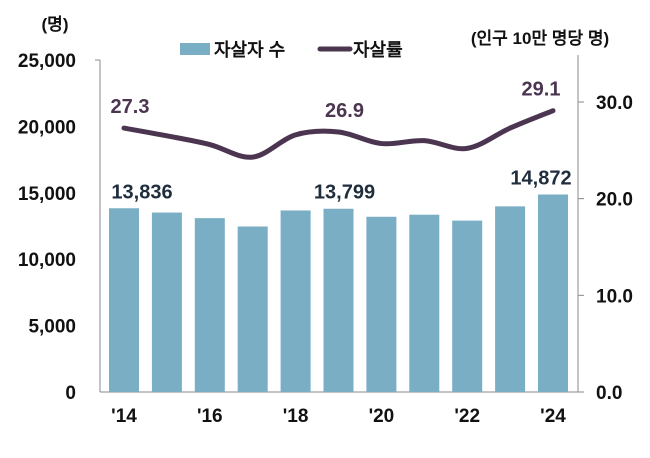 The height and width of the screenshot is (458, 650). What do you see at coordinates (210, 416) in the screenshot?
I see `x-tick-label: '16` at bounding box center [210, 416].